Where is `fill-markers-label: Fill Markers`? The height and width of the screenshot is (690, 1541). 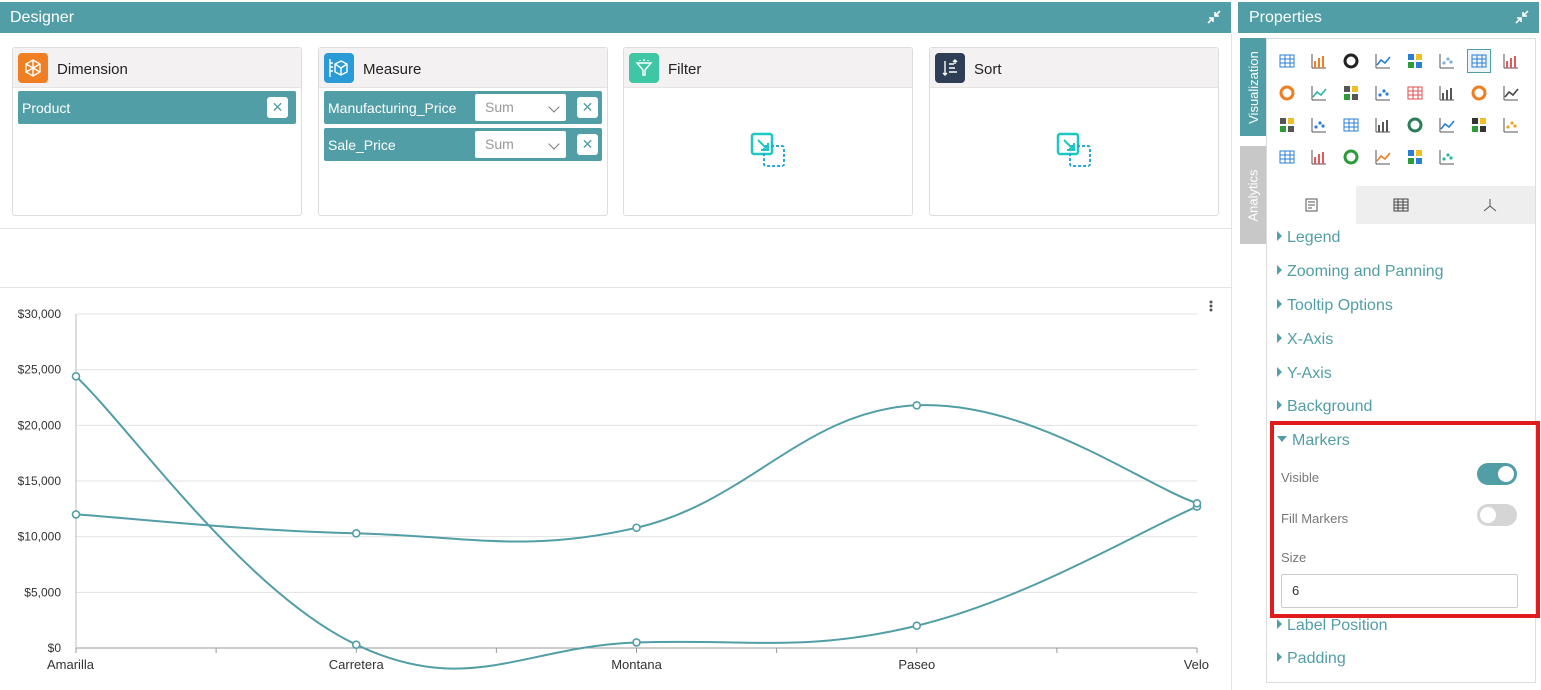
fill-markers-label: Fill Markers is located at coordinates (1315, 518).